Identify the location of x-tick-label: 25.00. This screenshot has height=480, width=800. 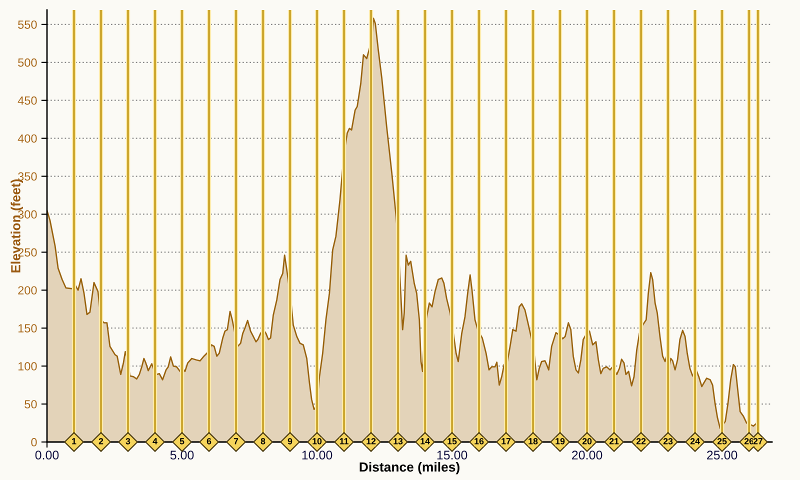
(722, 455).